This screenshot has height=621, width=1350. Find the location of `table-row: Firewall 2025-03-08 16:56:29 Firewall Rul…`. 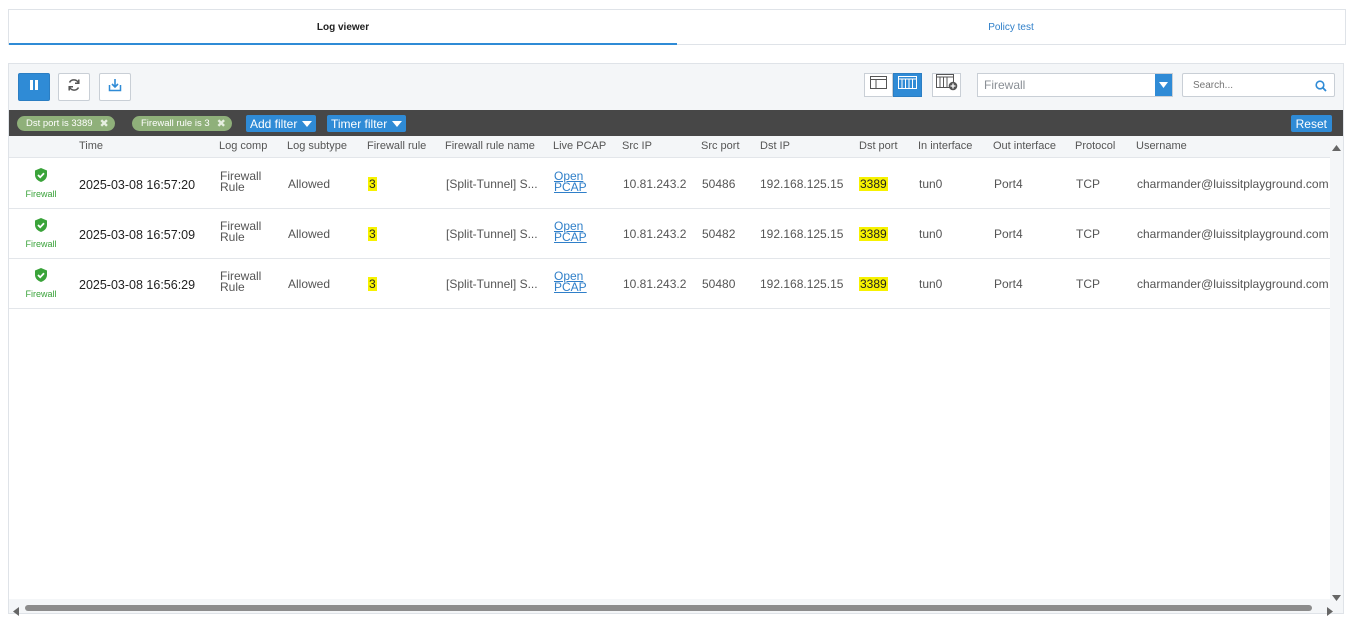

table-row: Firewall 2025-03-08 16:56:29 Firewall Rul… is located at coordinates (669, 284).